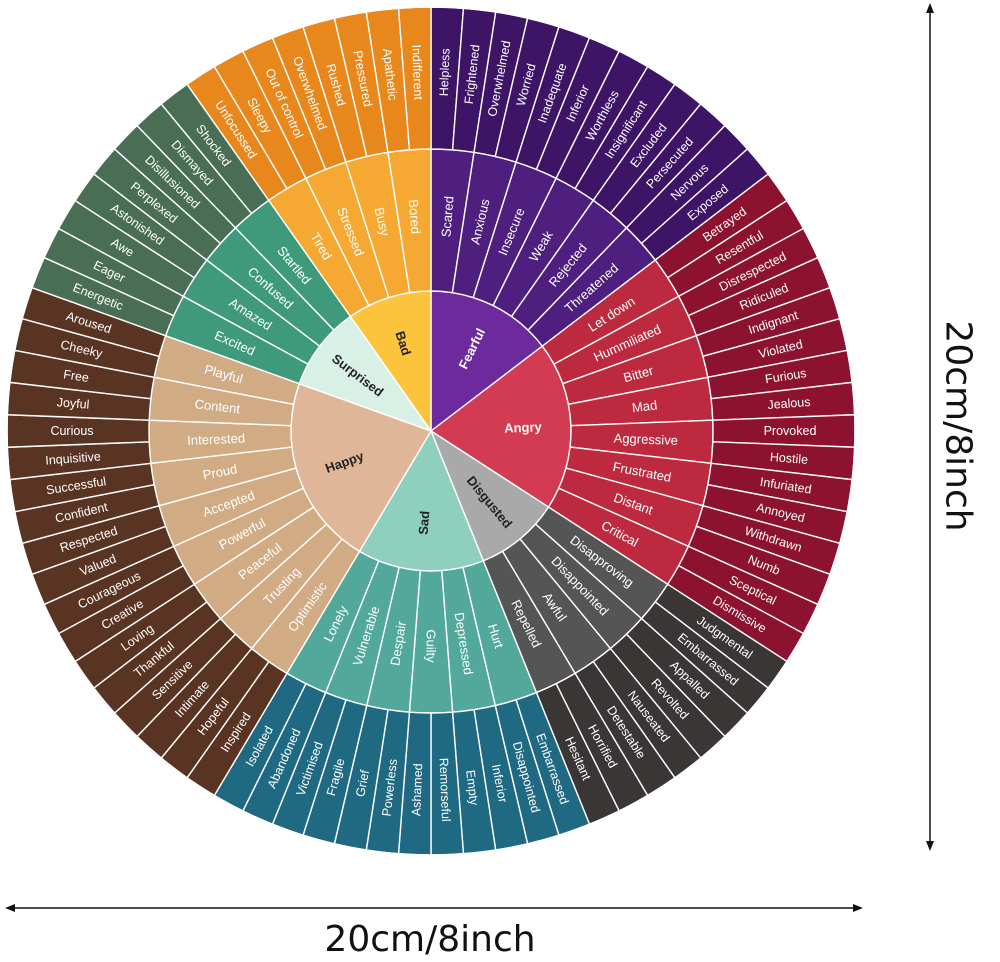 The image size is (1000, 962). I want to click on outer-label-powerless: Powerless, so click(390, 787).